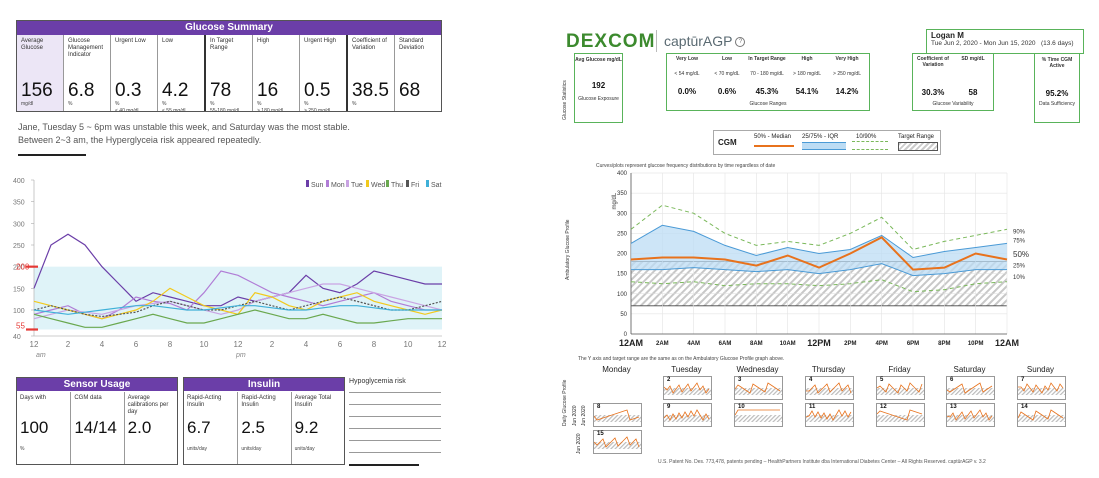 This screenshot has width=1099, height=478. What do you see at coordinates (565, 100) in the screenshot?
I see `stats-side-label-text: Glucose Statistics` at bounding box center [565, 100].